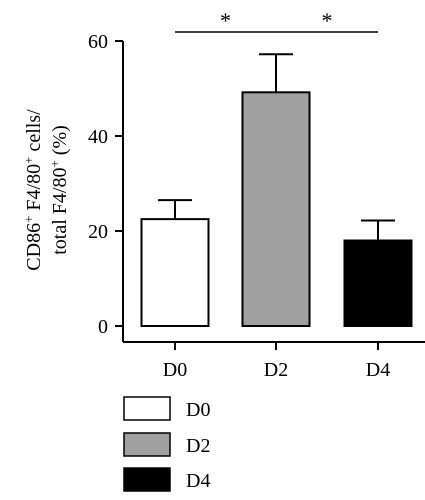 This screenshot has height=500, width=425. What do you see at coordinates (175, 370) in the screenshot?
I see `x-tick-label-d0: D0` at bounding box center [175, 370].